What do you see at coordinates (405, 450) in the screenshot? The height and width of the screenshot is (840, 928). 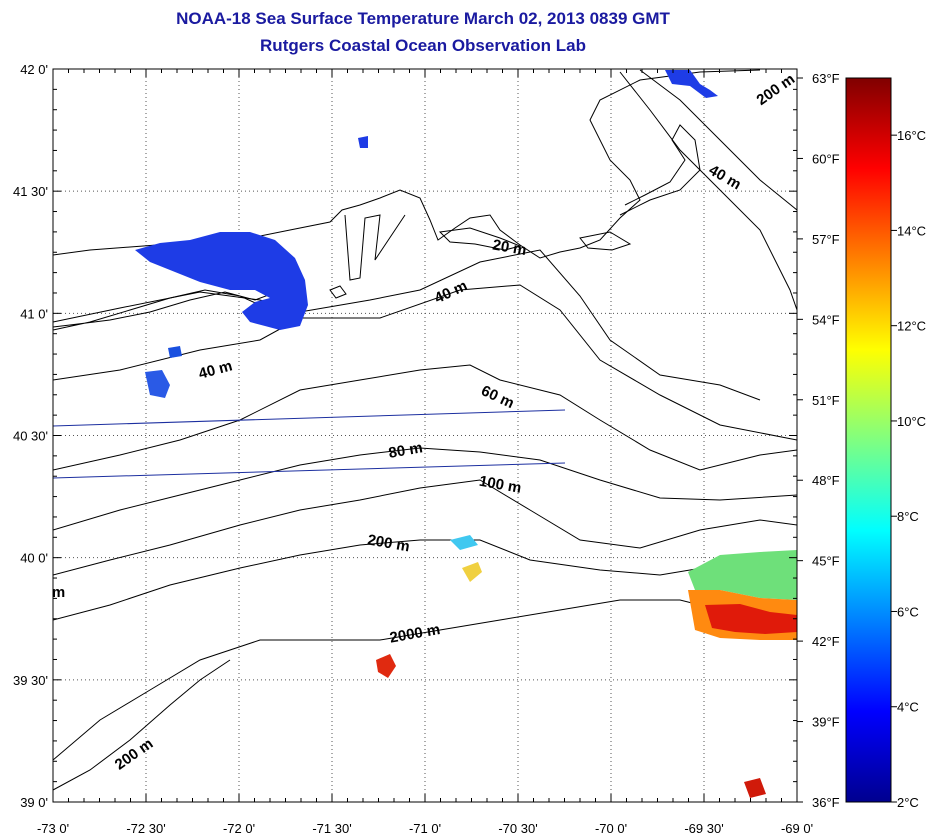 I see `contour-label: 80 m` at bounding box center [405, 450].